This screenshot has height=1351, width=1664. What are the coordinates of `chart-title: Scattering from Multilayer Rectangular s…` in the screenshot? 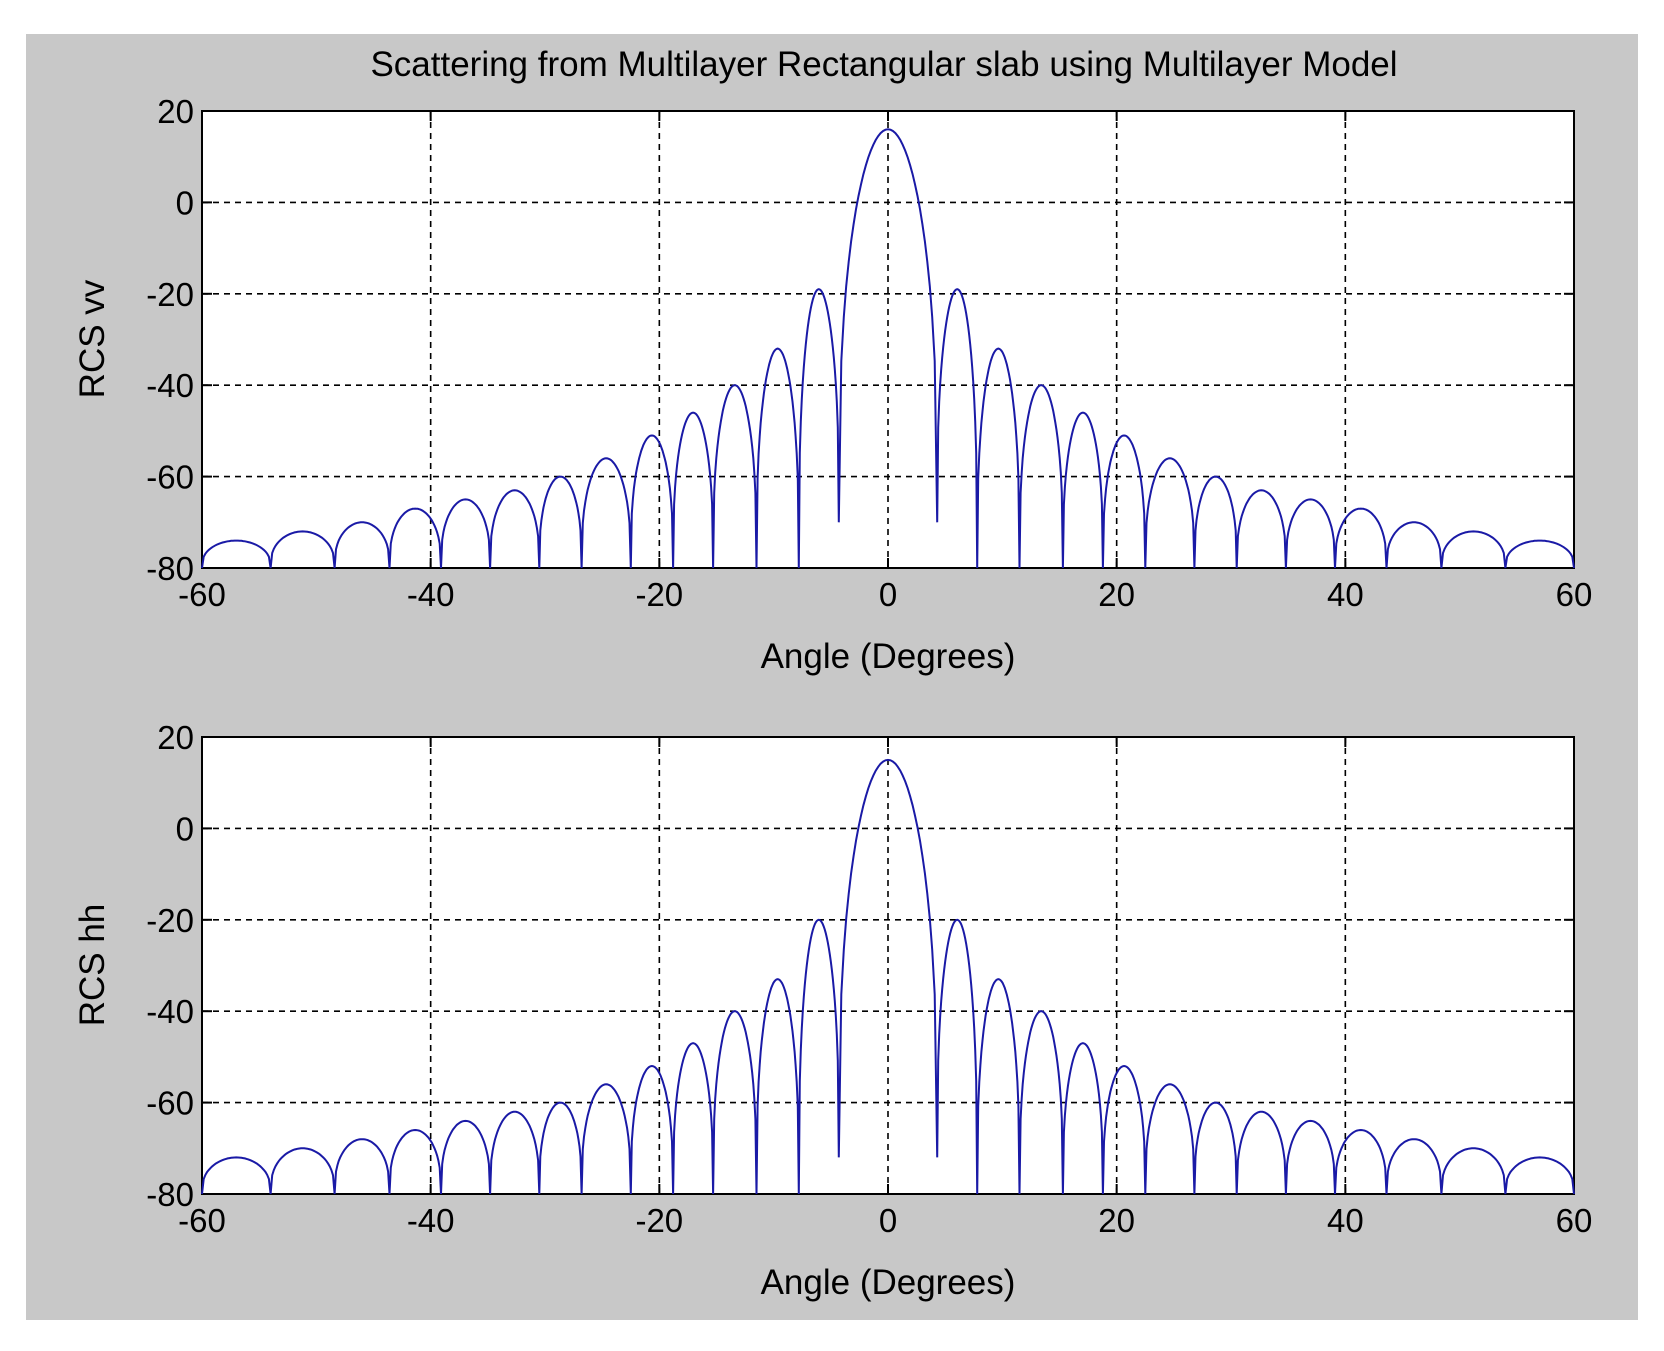 It's located at (883, 64).